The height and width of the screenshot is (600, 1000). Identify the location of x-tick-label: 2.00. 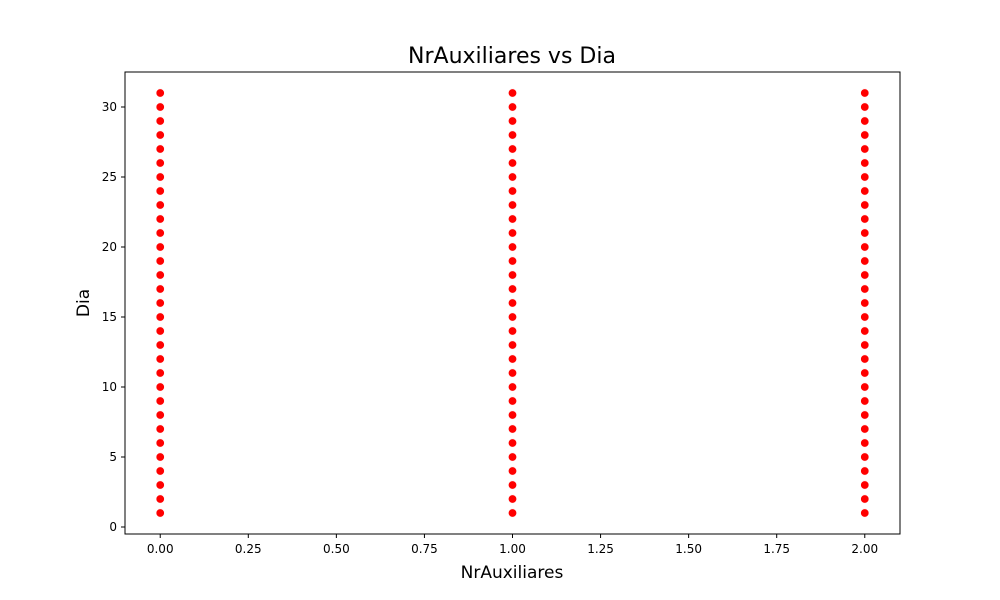
(864, 549).